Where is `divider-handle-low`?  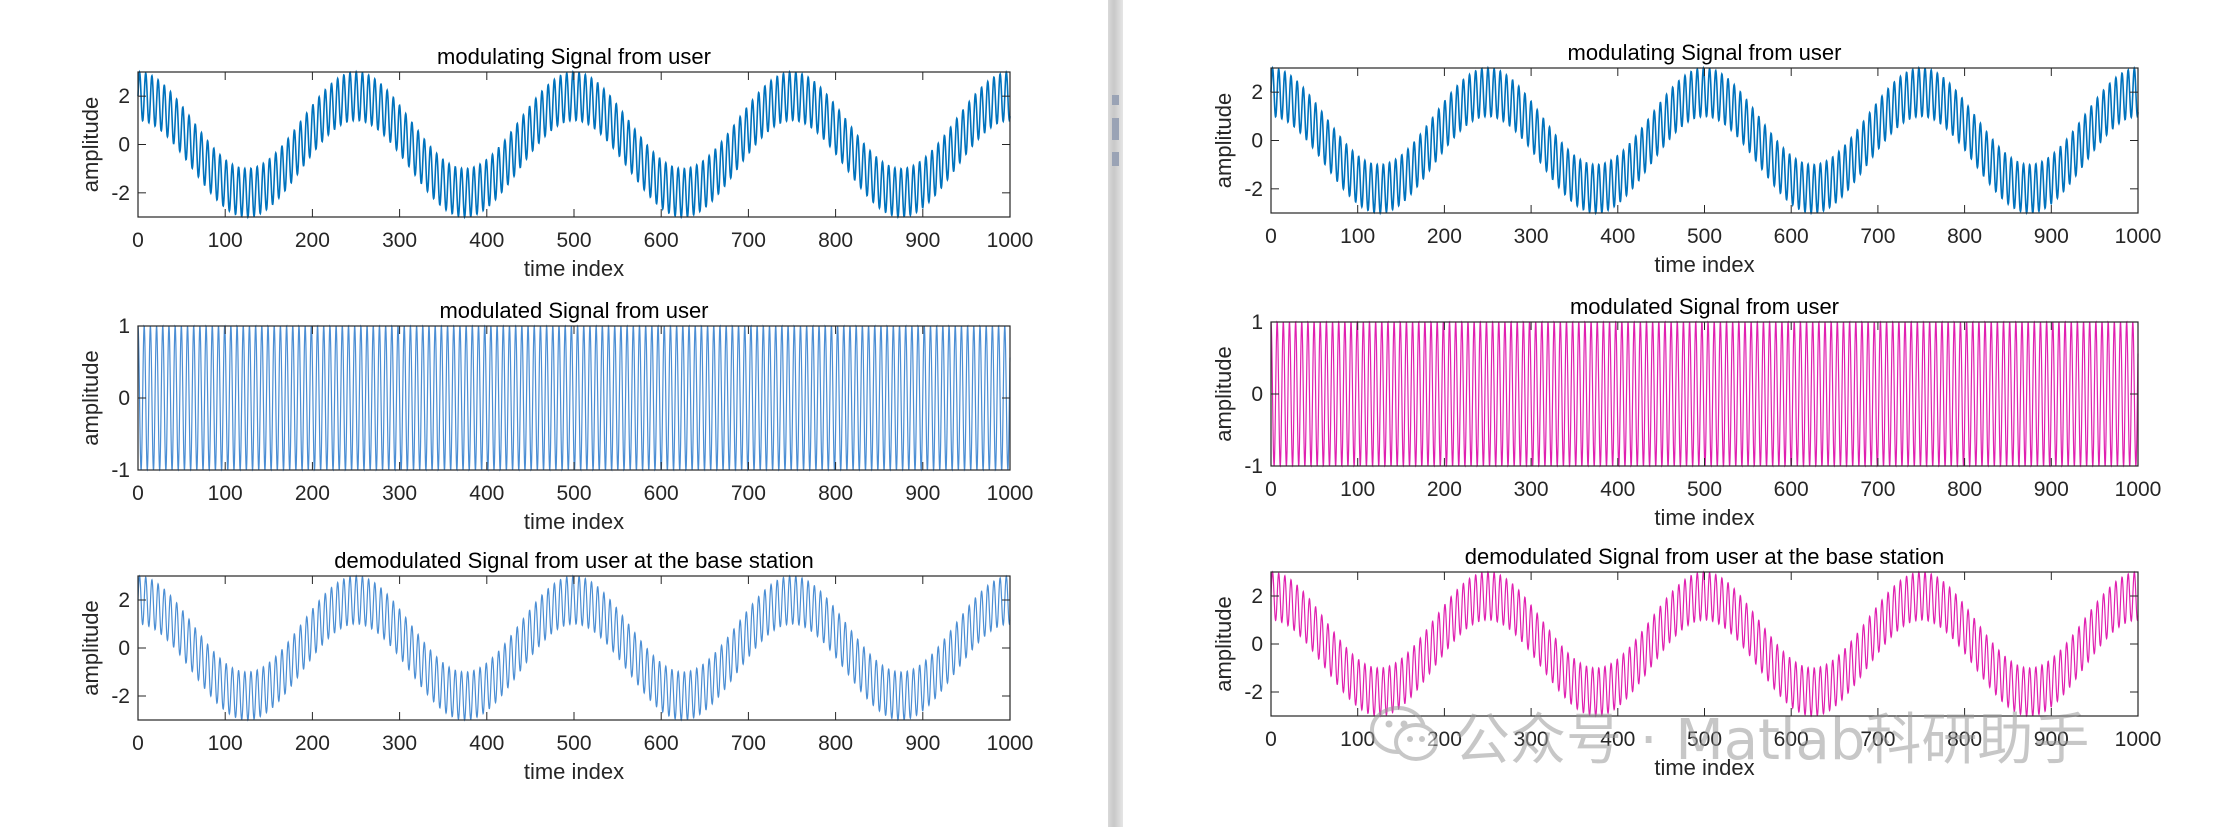
divider-handle-low is located at coordinates (1115, 159).